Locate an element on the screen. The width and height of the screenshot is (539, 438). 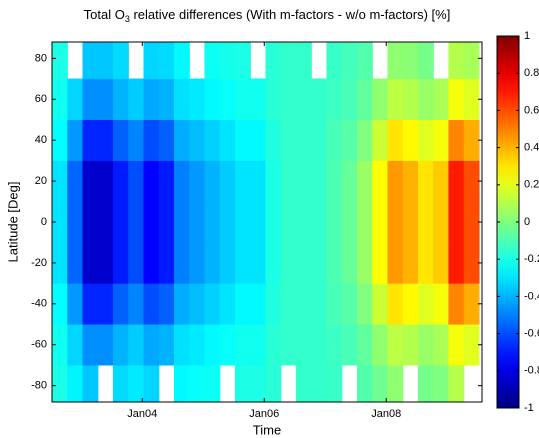
y-tick-label: -60 is located at coordinates (39, 345).